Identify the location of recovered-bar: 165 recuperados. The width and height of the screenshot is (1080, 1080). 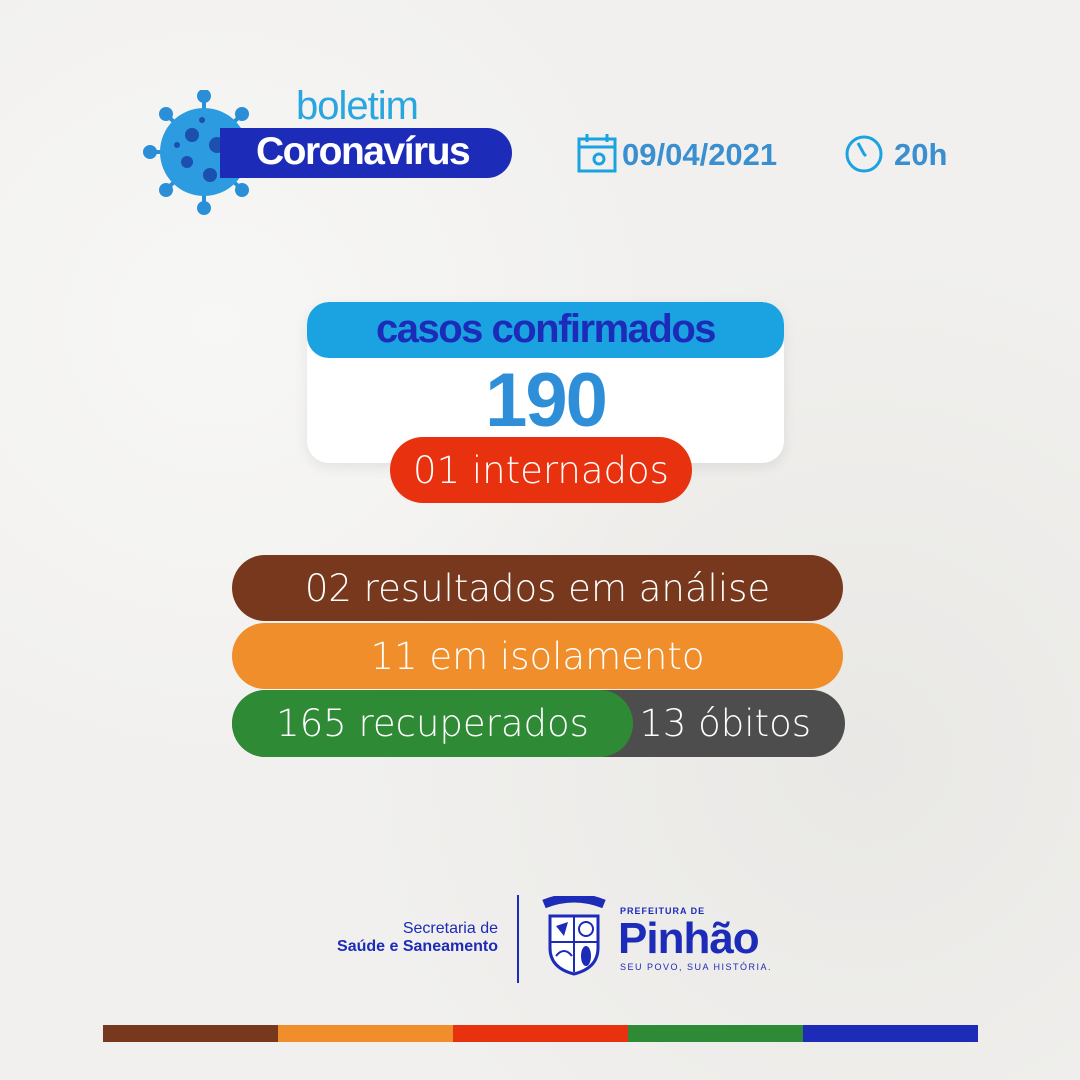
(432, 723).